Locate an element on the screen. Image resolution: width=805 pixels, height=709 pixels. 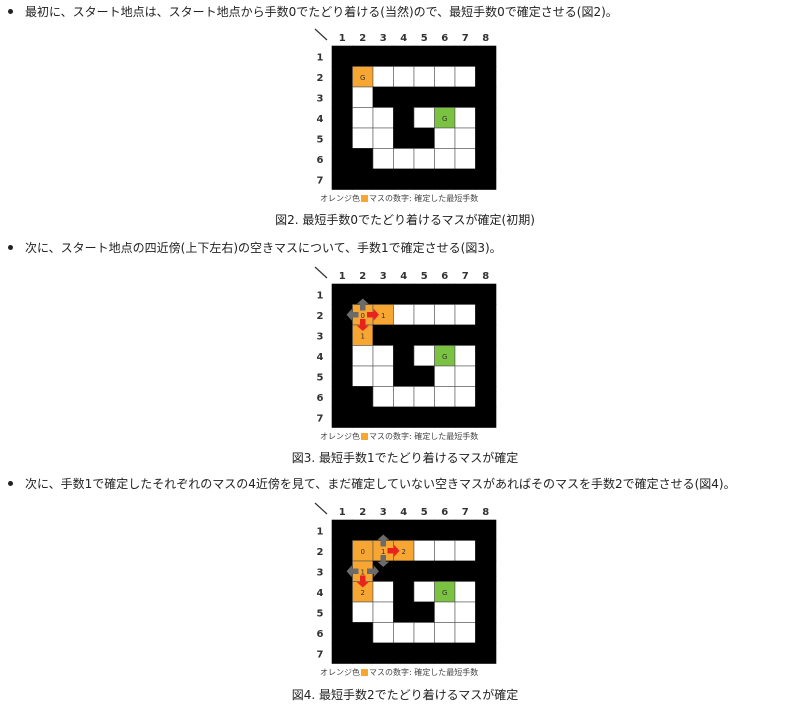
figure-4-caption: 図4. 最短手数2でたどり着けるマスが確定 is located at coordinates (405, 695).